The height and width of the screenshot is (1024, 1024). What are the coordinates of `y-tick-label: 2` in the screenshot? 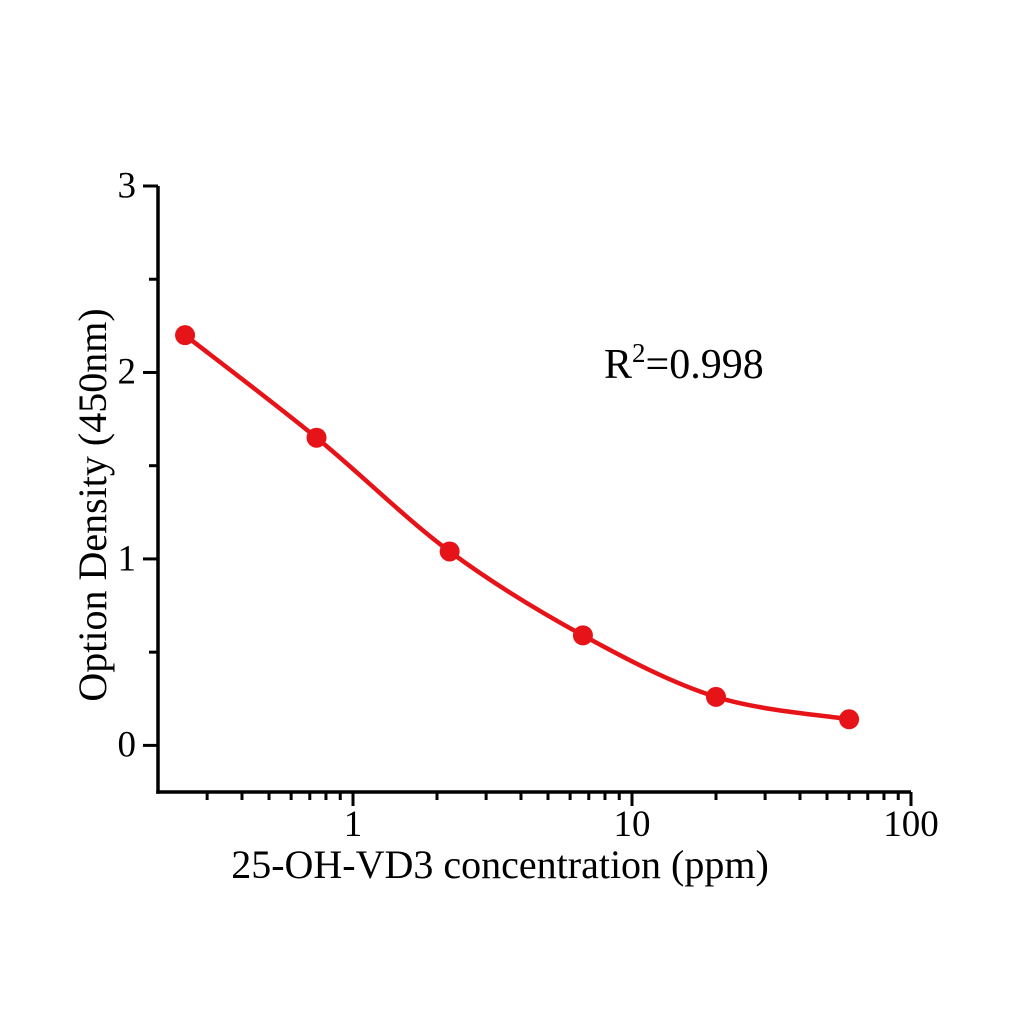 It's located at (127, 372).